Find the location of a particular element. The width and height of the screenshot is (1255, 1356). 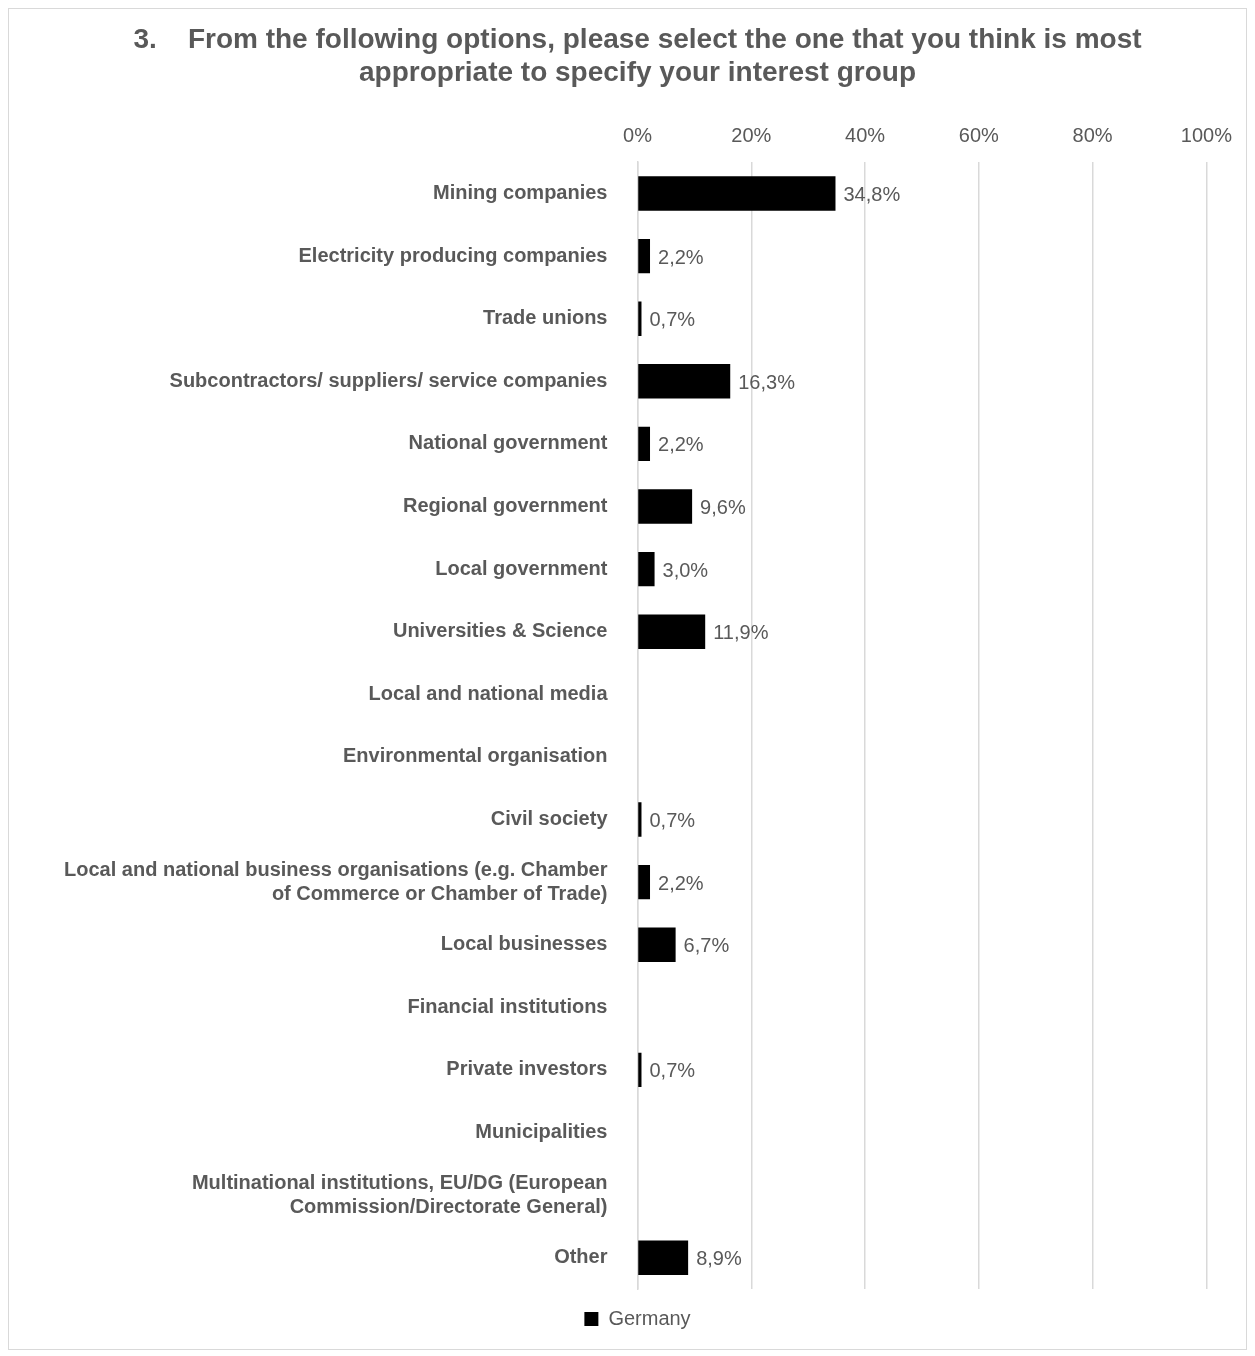

y-tick-label: Environmental organisation is located at coordinates (475, 755).